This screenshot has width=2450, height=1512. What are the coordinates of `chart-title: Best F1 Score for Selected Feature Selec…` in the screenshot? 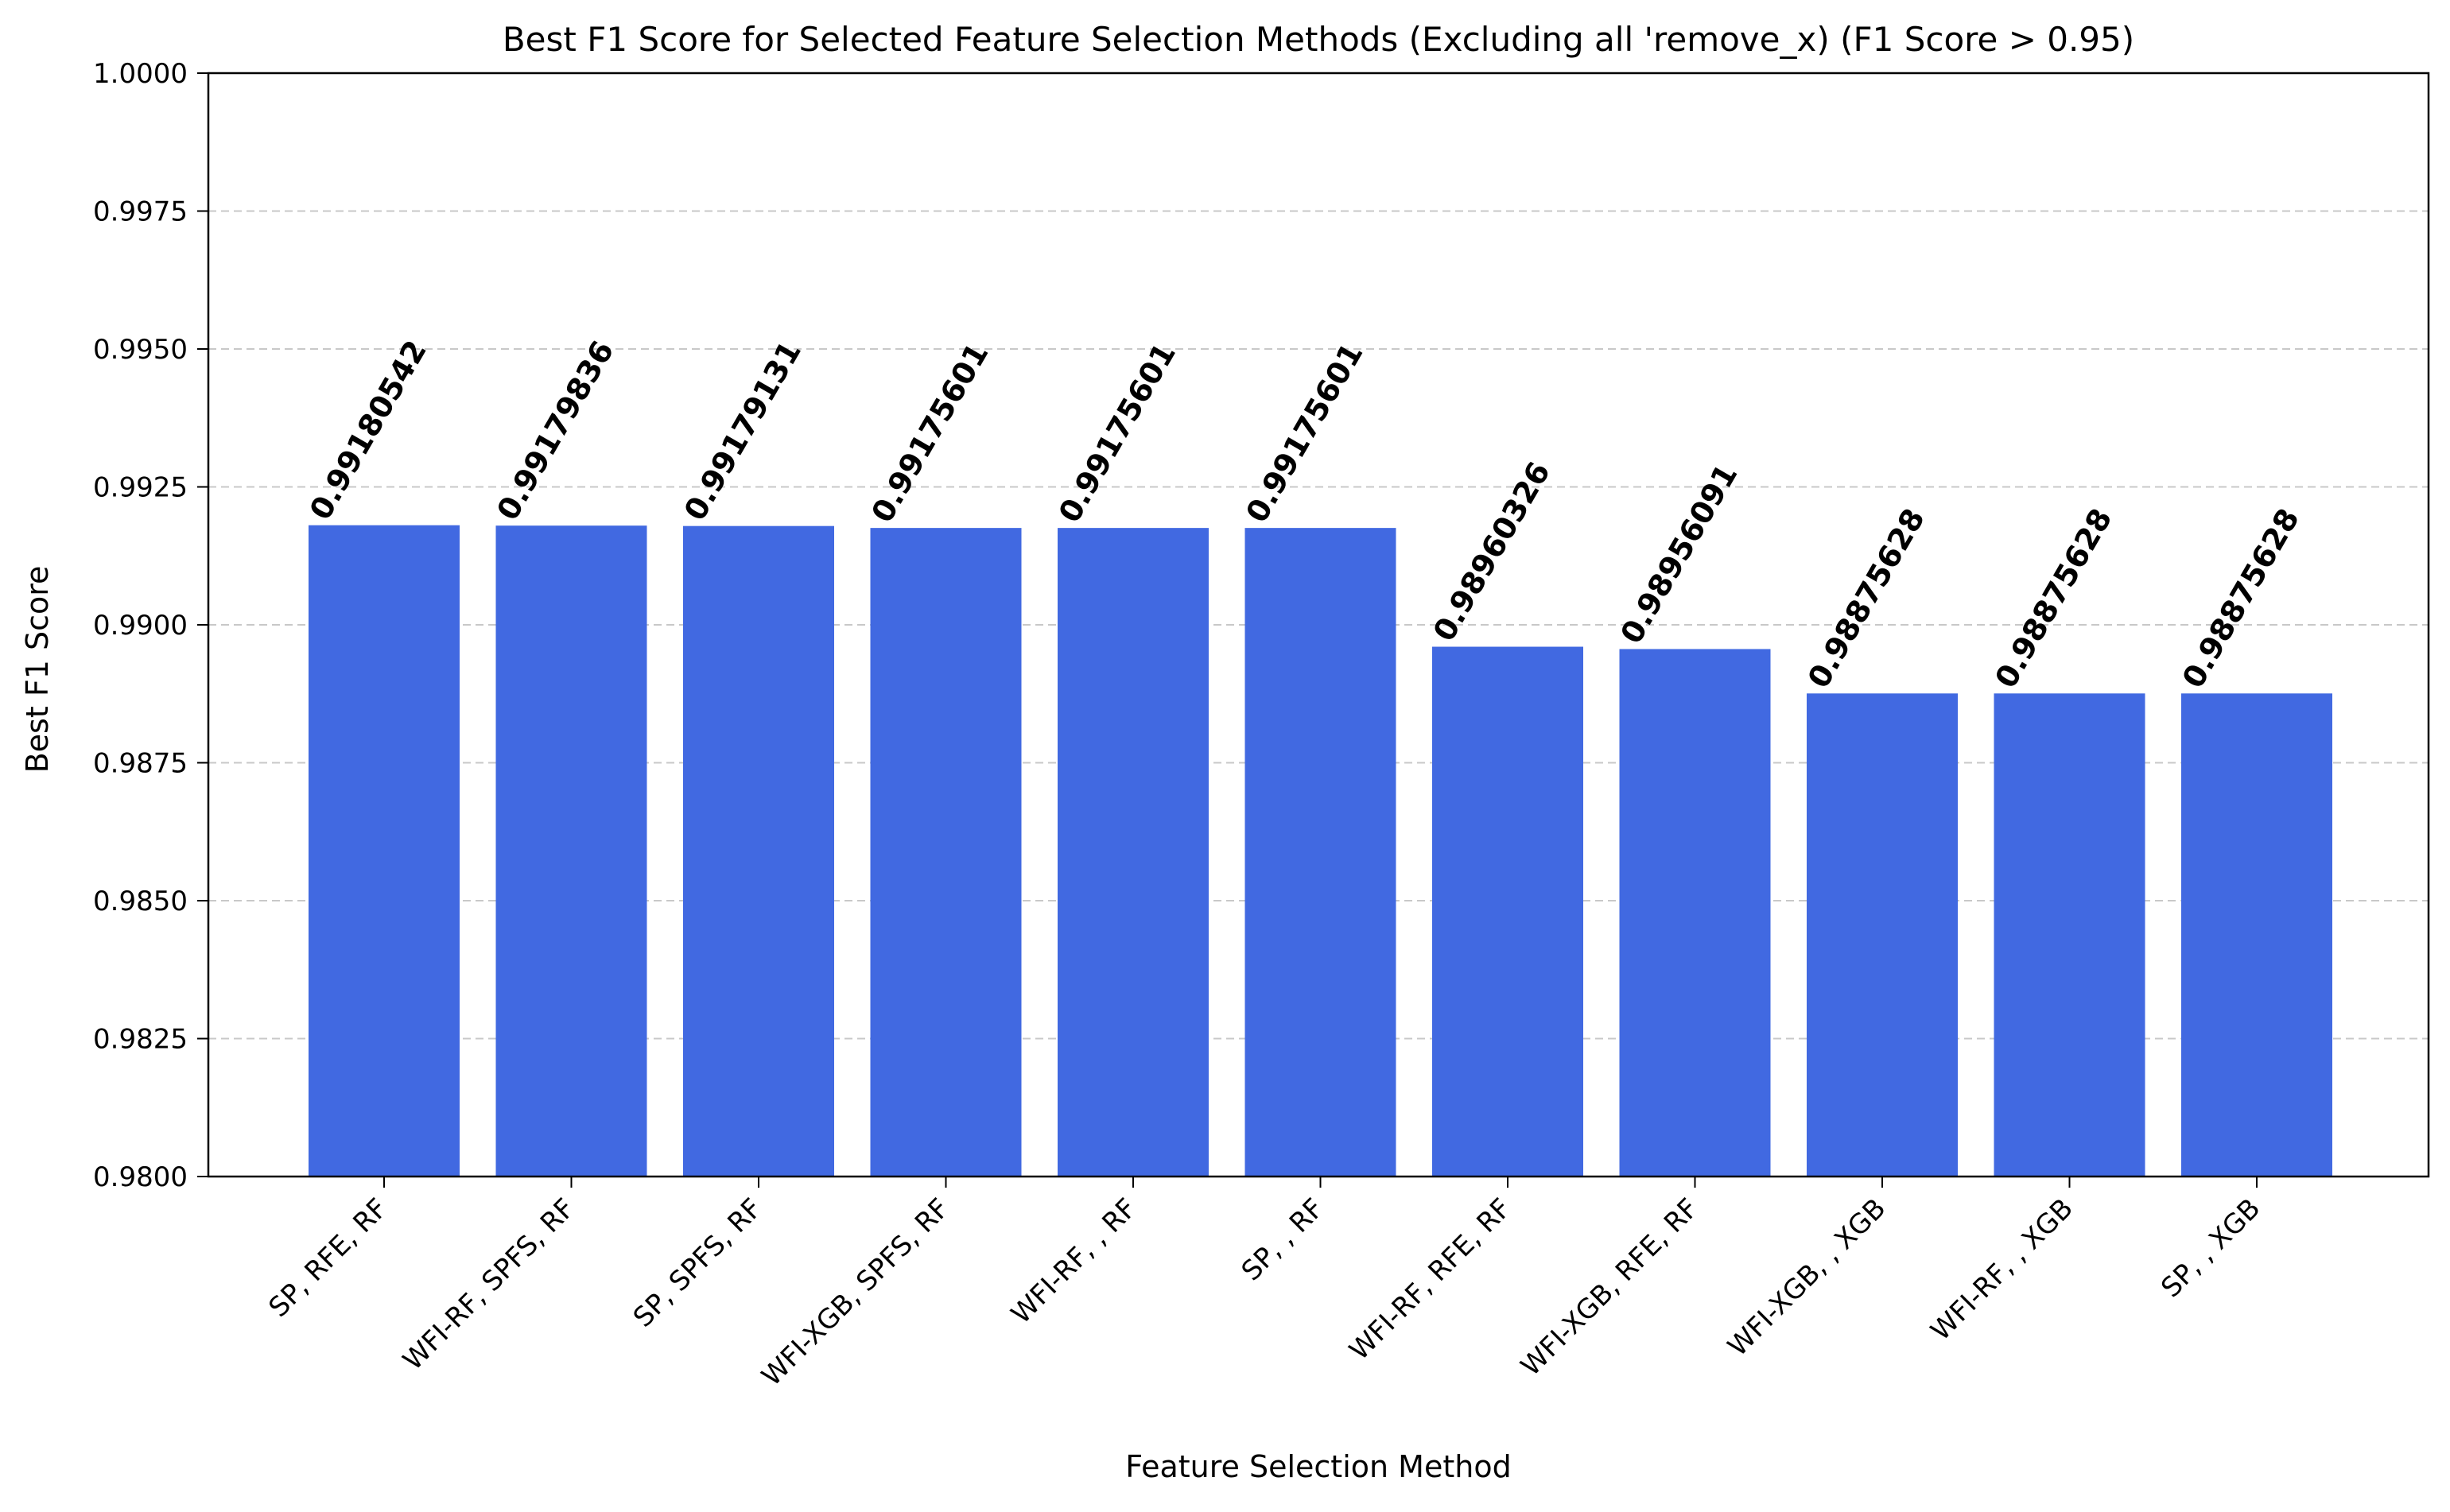 It's located at (1318, 39).